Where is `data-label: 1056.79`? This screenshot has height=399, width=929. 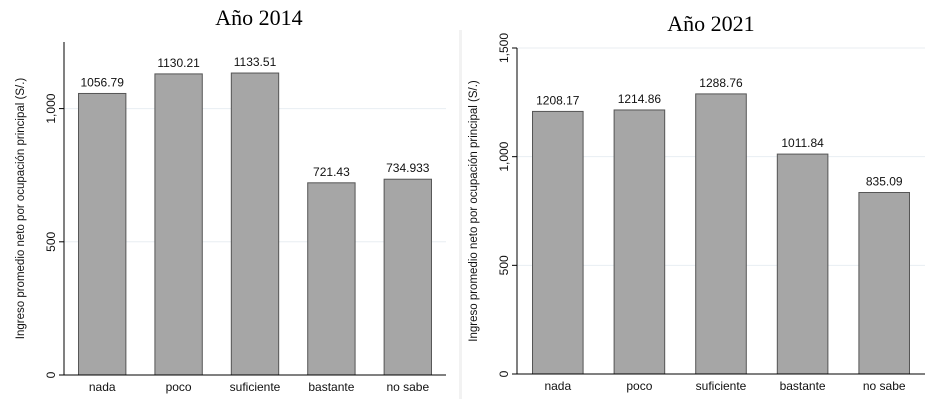
data-label: 1056.79 is located at coordinates (103, 82).